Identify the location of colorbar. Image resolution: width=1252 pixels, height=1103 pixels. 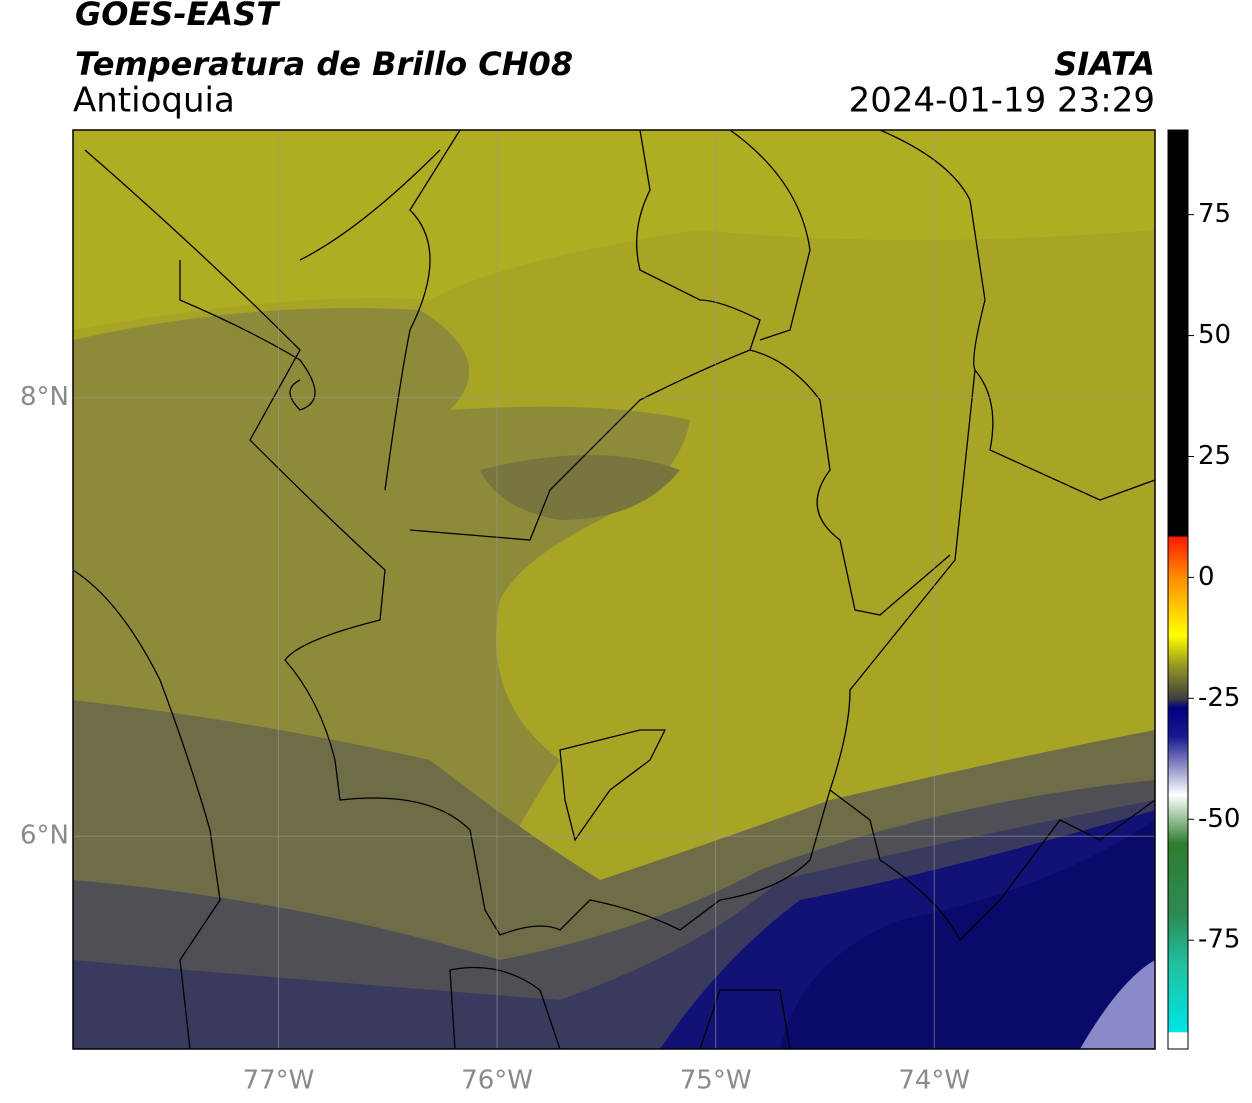
(1178, 589).